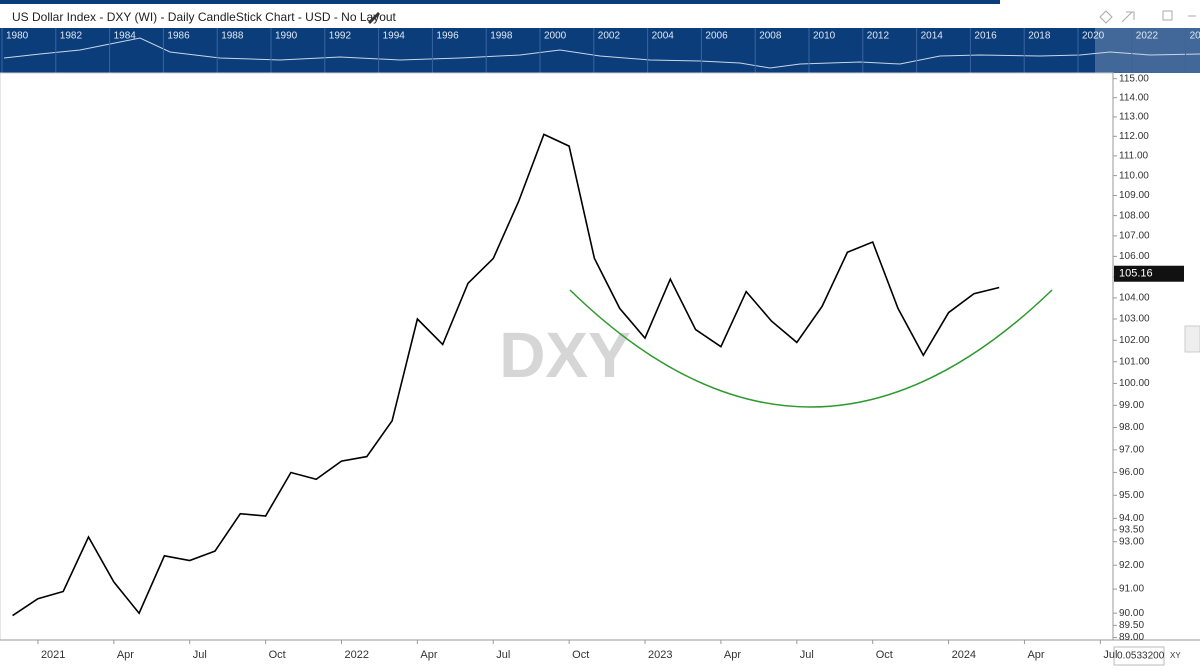 Image resolution: width=1200 pixels, height=670 pixels. I want to click on navigator-year: 1982, so click(71, 36).